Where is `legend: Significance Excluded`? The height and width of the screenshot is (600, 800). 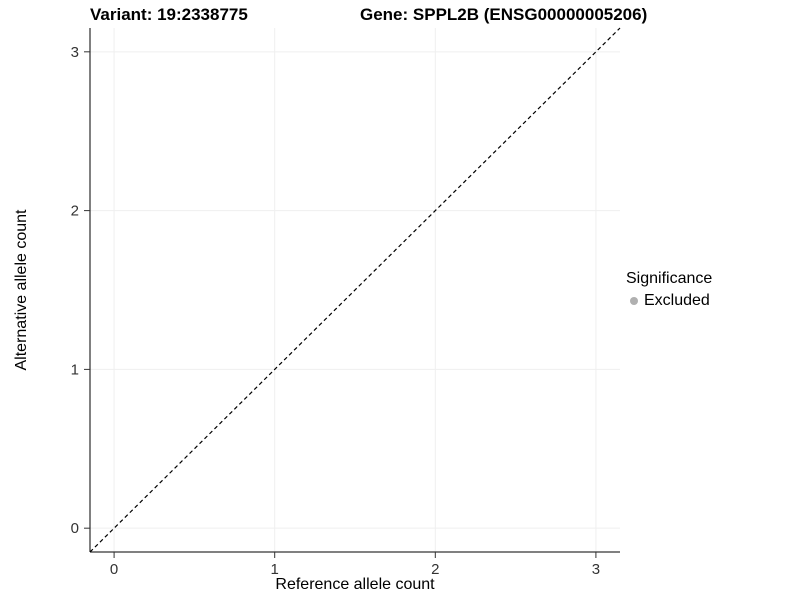
legend: Significance Excluded is located at coordinates (669, 290).